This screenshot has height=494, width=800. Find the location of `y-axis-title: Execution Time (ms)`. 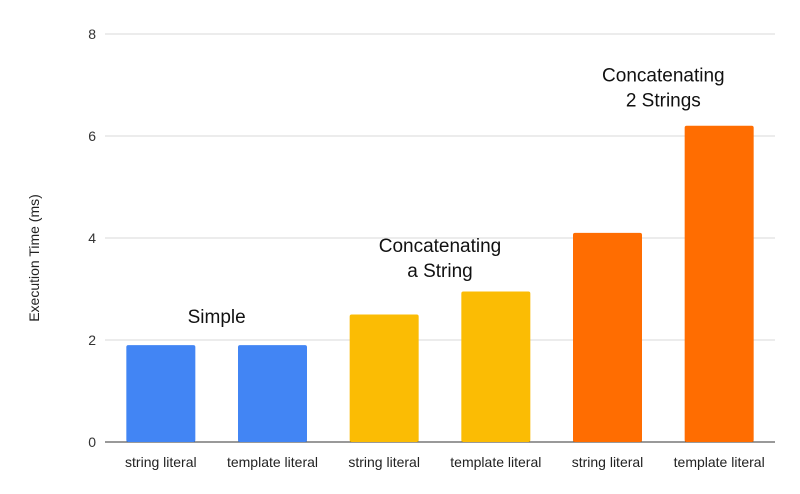

y-axis-title: Execution Time (ms) is located at coordinates (34, 258).